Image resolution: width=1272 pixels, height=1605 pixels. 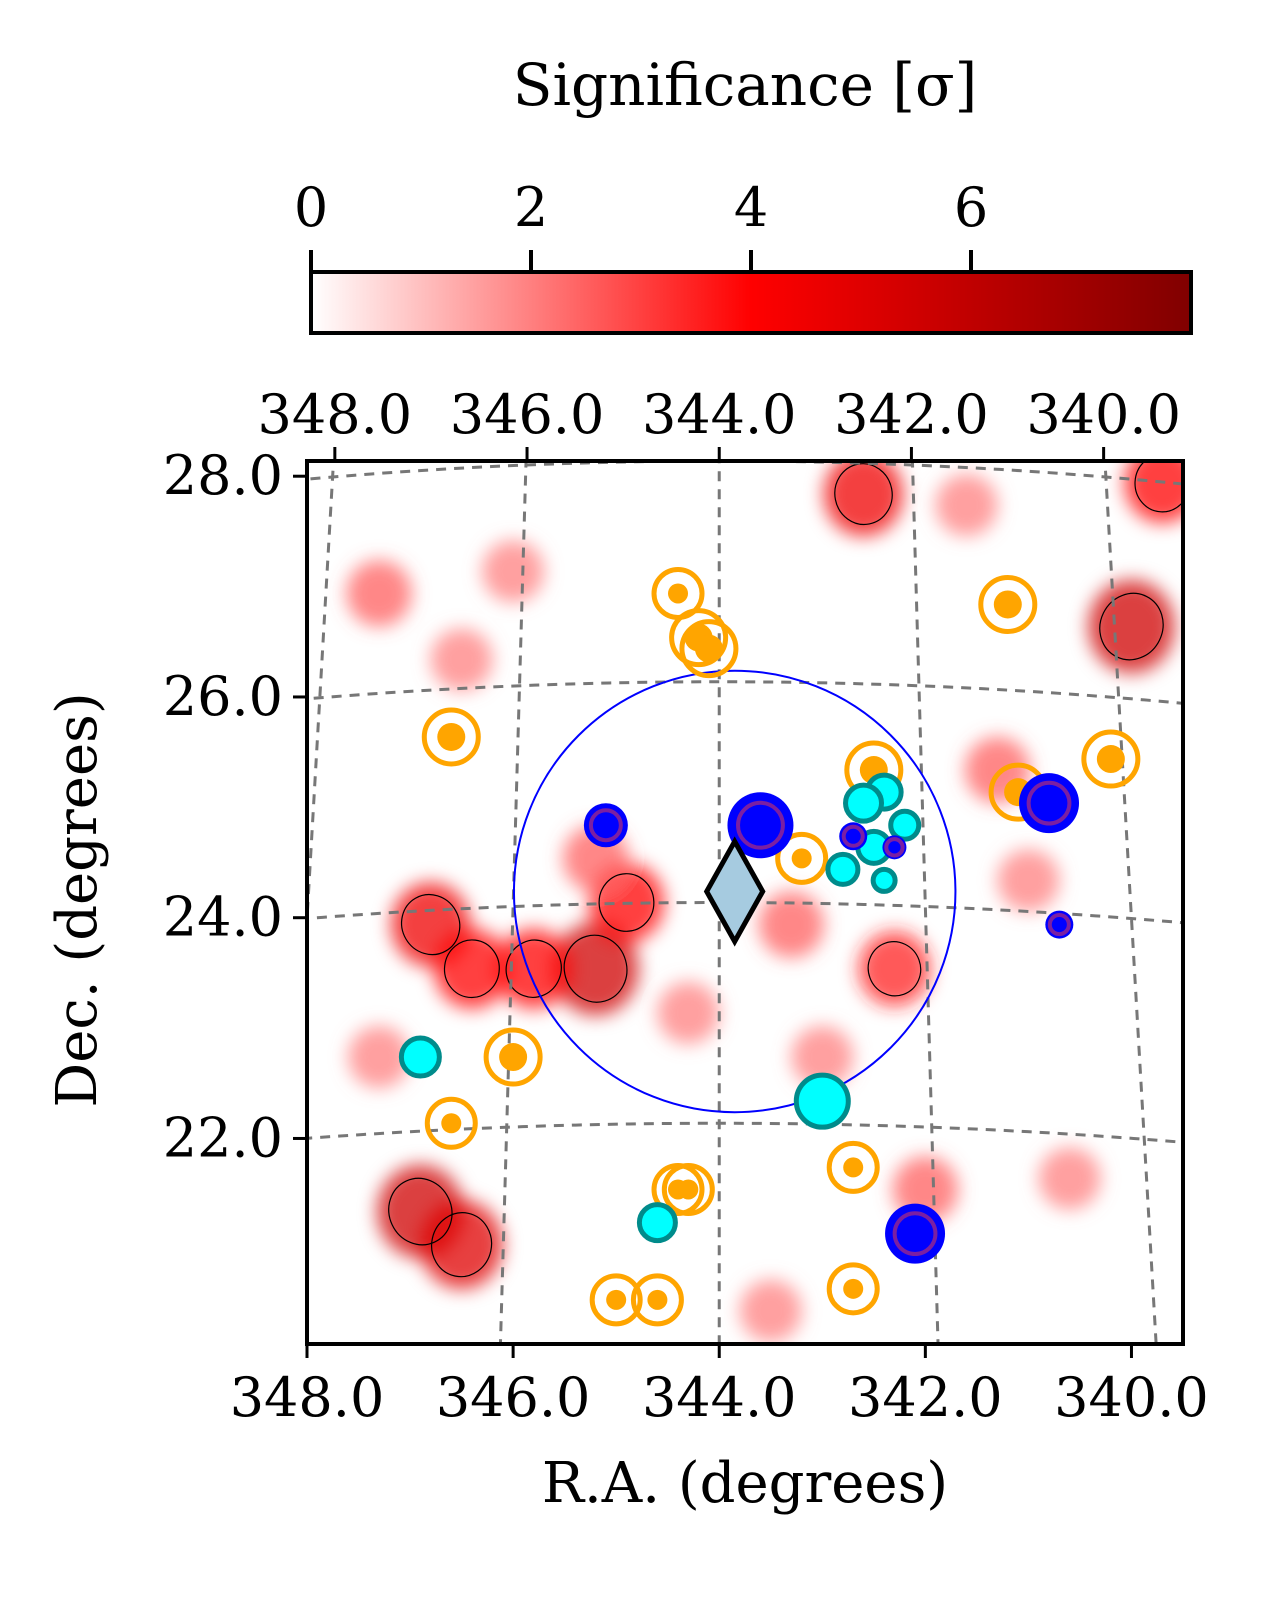 What do you see at coordinates (1131, 1397) in the screenshot?
I see `x-tick-label: 340.0` at bounding box center [1131, 1397].